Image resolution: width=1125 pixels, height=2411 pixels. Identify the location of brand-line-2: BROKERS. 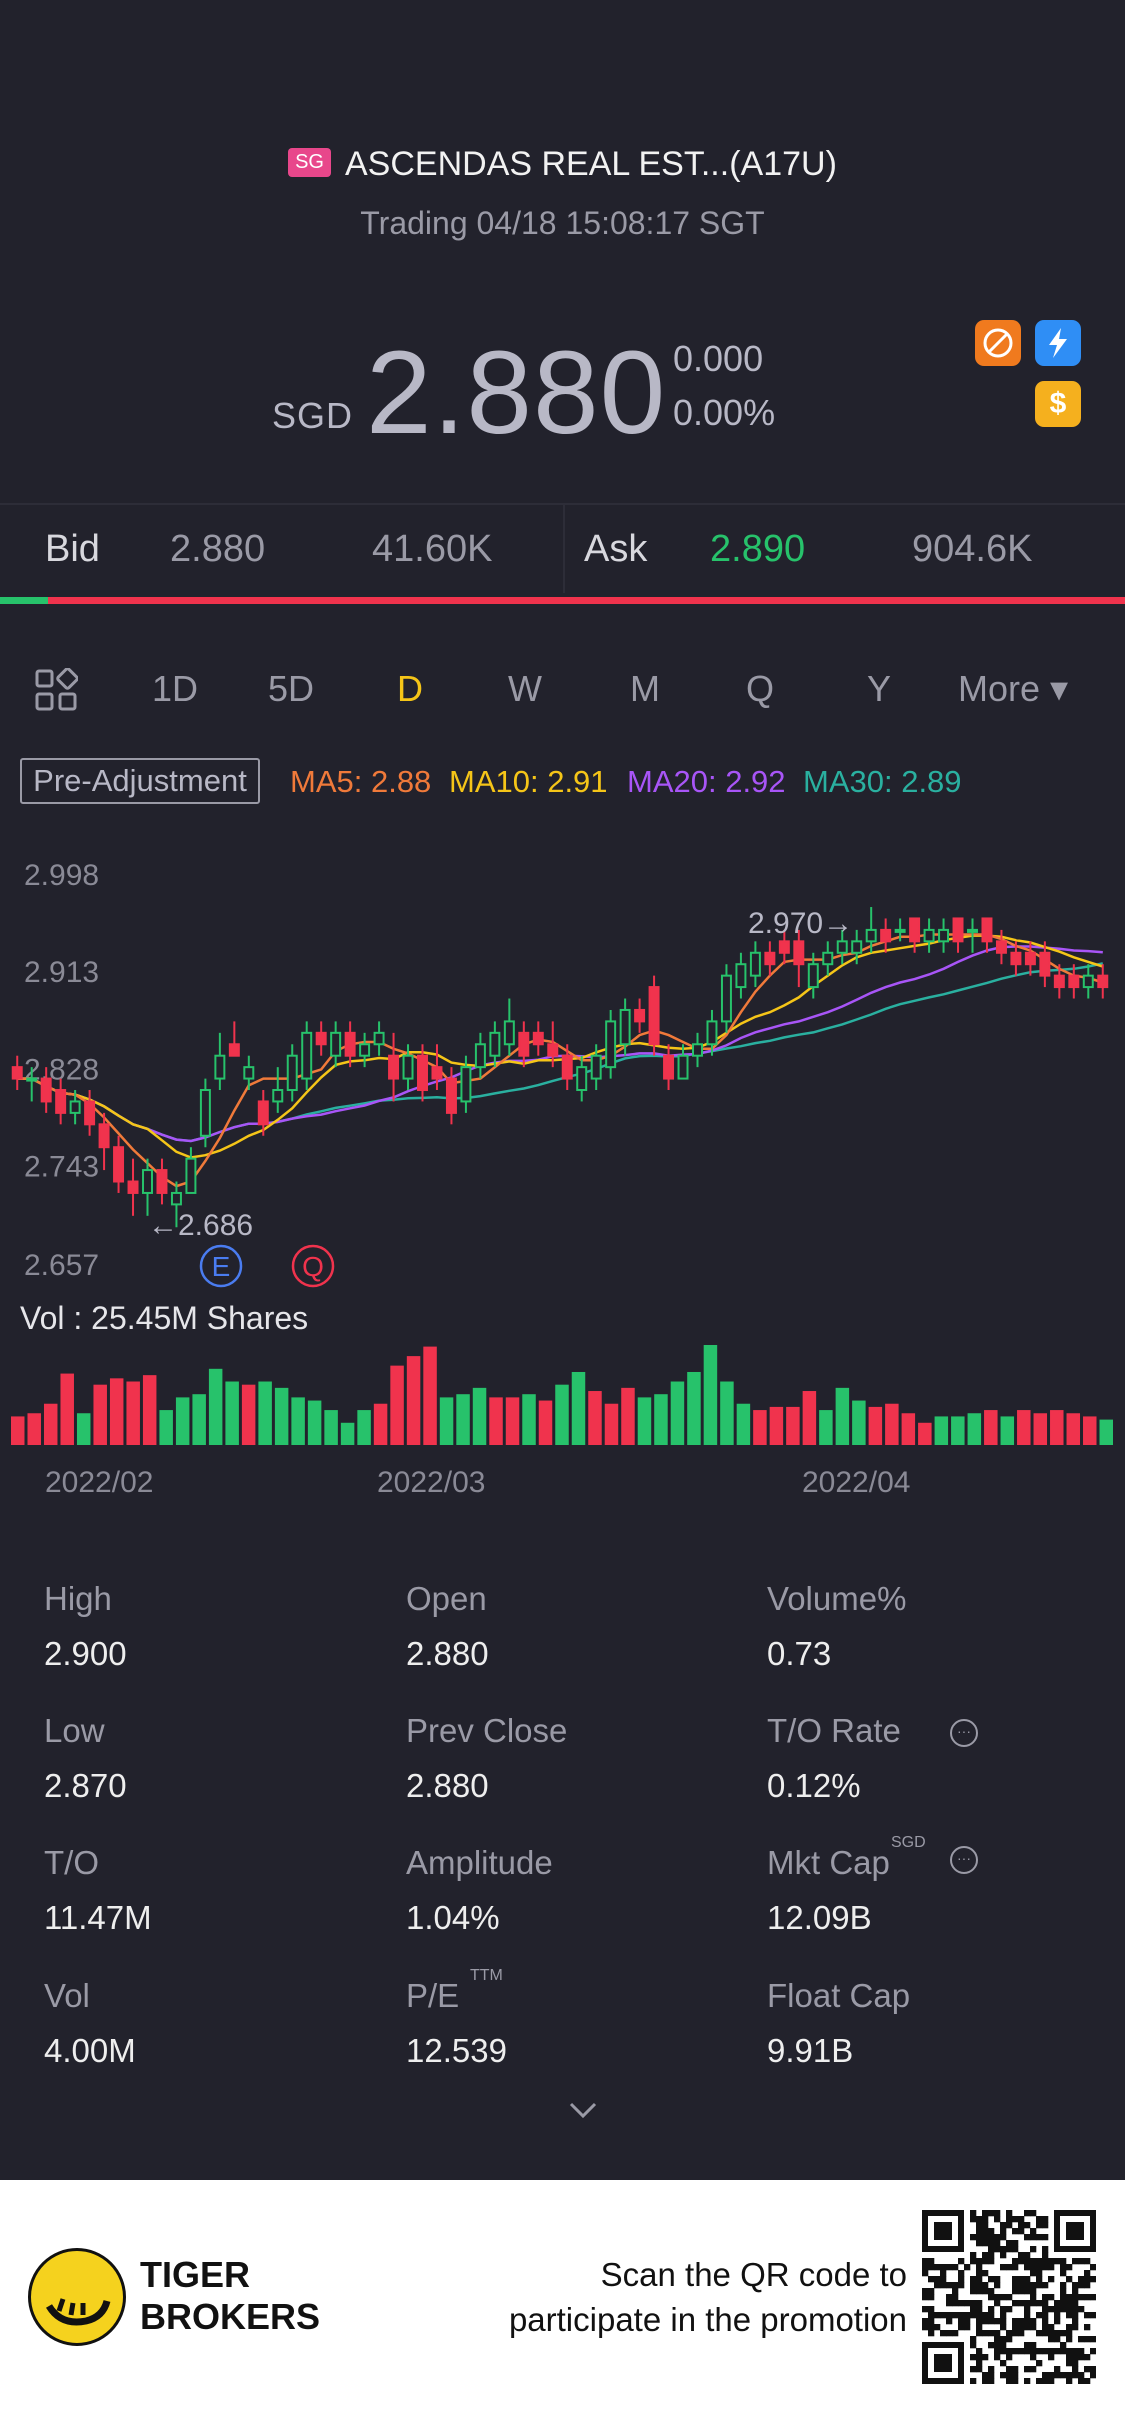
(230, 2316).